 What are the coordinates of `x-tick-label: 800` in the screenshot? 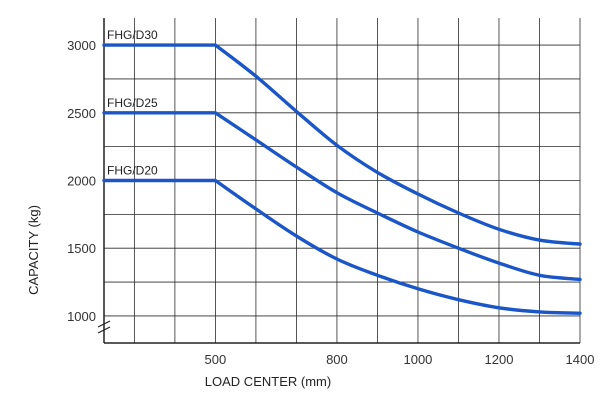 It's located at (337, 359).